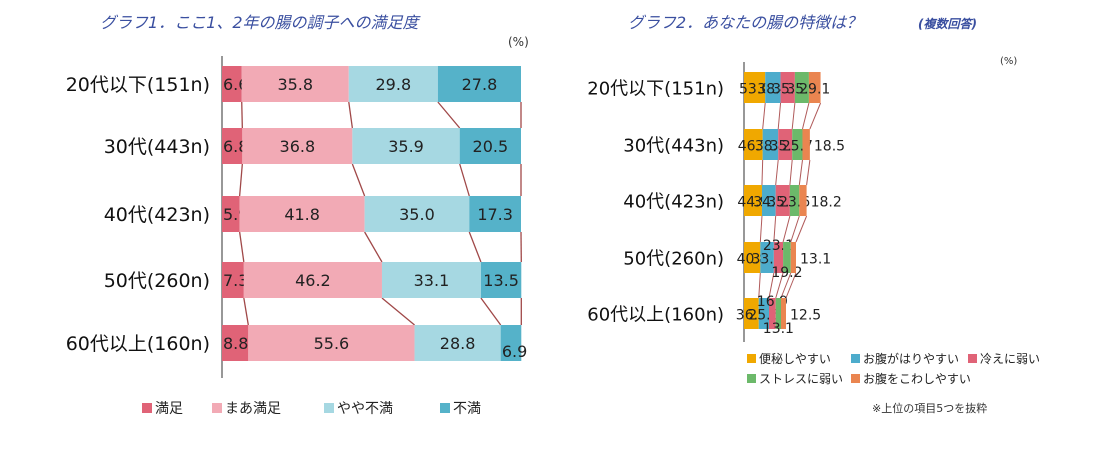  I want to click on chart2-value-label: 44.9, so click(752, 203).